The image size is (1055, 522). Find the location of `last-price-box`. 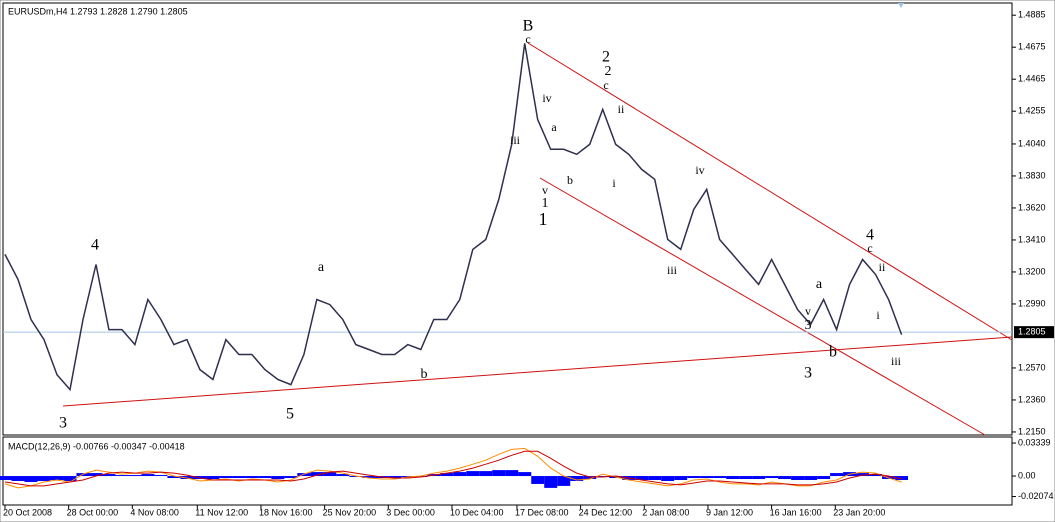

last-price-box is located at coordinates (1034, 332).